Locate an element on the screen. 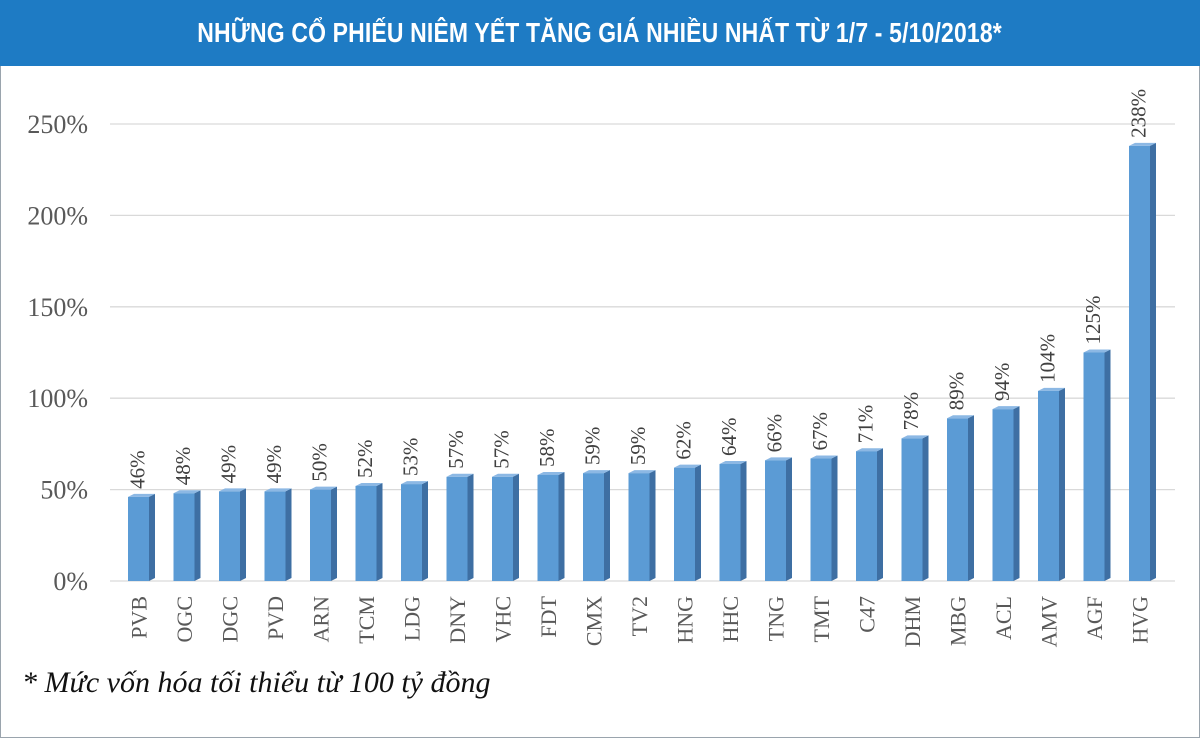 The width and height of the screenshot is (1200, 739). data-label: 46% is located at coordinates (138, 469).